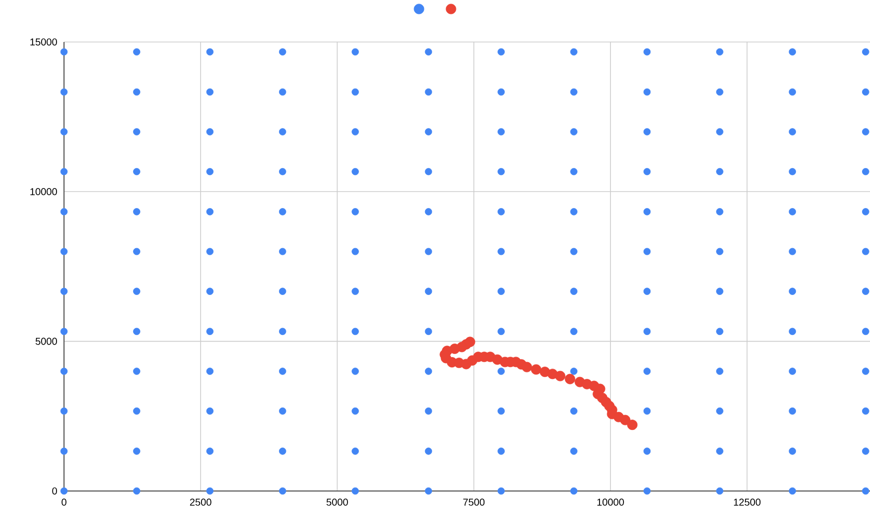 Image resolution: width=870 pixels, height=519 pixels. What do you see at coordinates (54, 491) in the screenshot?
I see `y-tick-label: 0` at bounding box center [54, 491].